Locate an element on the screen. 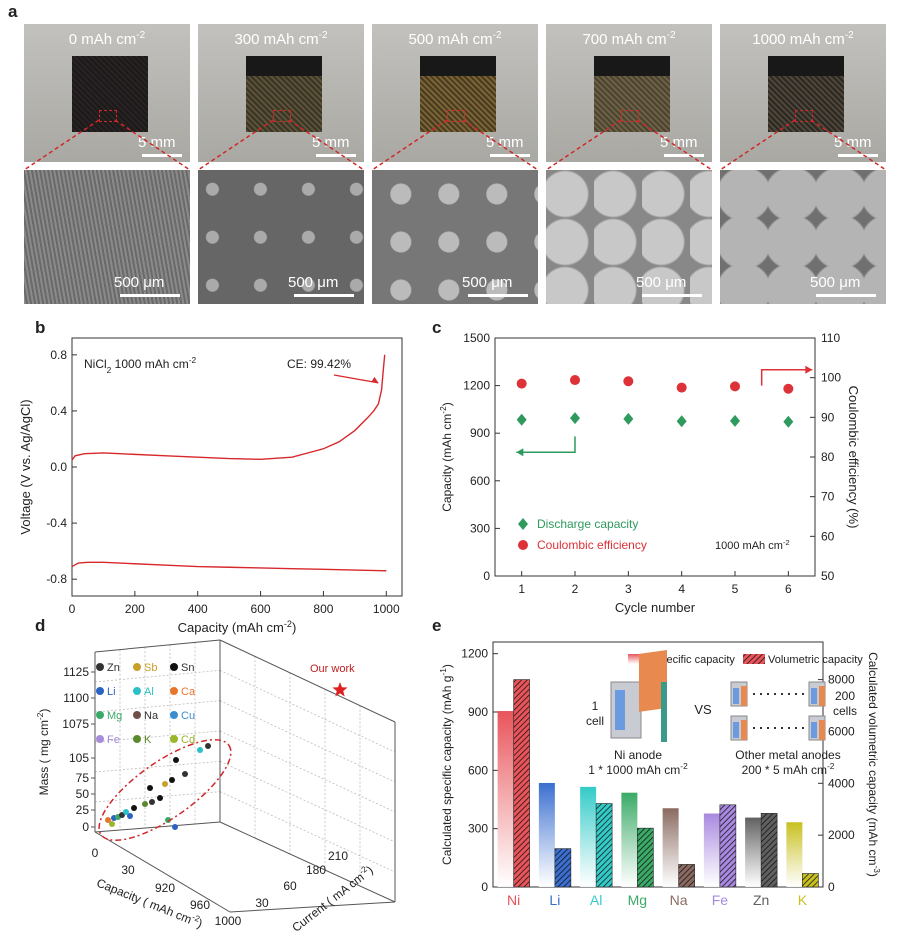  x-tick-label: 400 is located at coordinates (198, 609).